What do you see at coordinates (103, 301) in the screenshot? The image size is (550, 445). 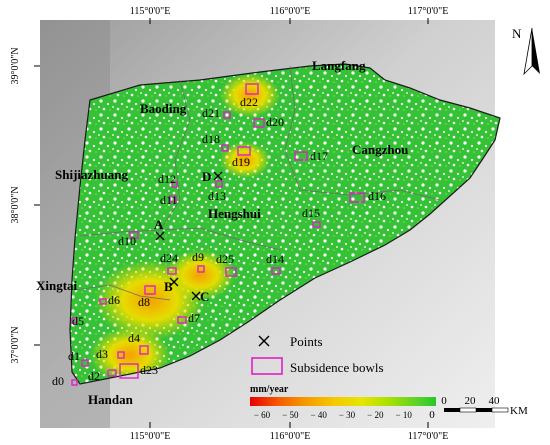 I see `bowl-d6` at bounding box center [103, 301].